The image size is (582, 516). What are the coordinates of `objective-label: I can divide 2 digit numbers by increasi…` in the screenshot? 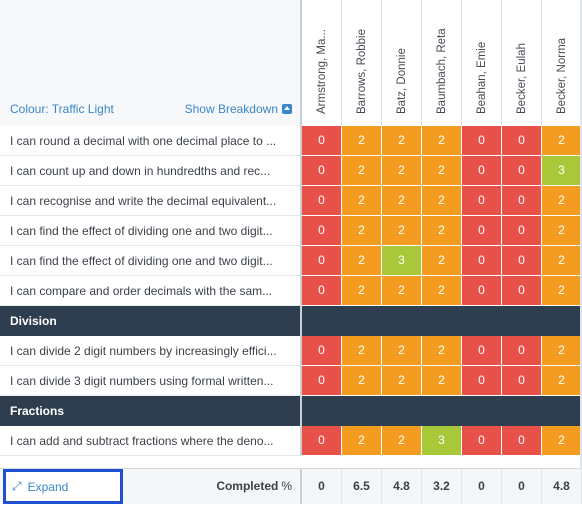 It's located at (151, 351).